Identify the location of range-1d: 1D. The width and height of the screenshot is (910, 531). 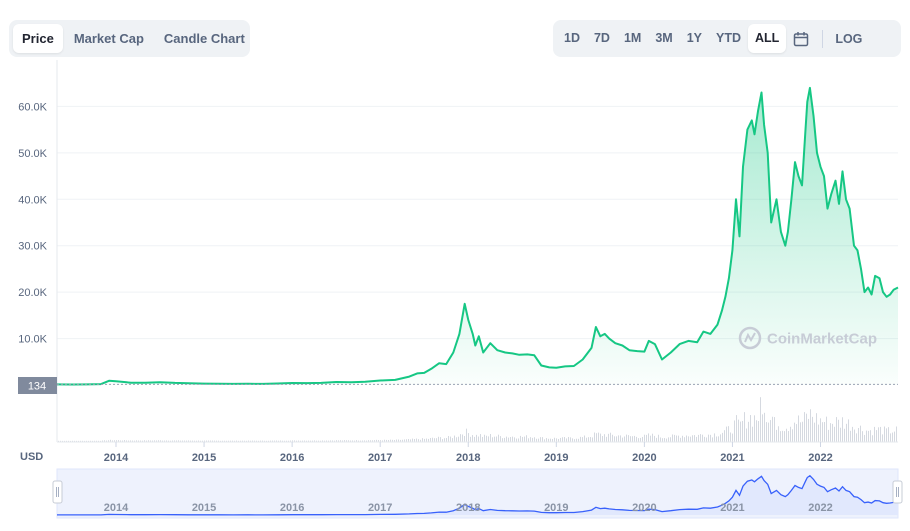
(572, 38).